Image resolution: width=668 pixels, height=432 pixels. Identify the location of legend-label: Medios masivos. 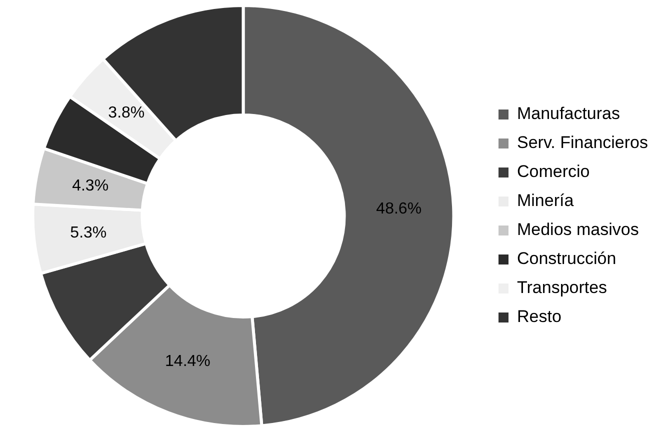
(577, 230).